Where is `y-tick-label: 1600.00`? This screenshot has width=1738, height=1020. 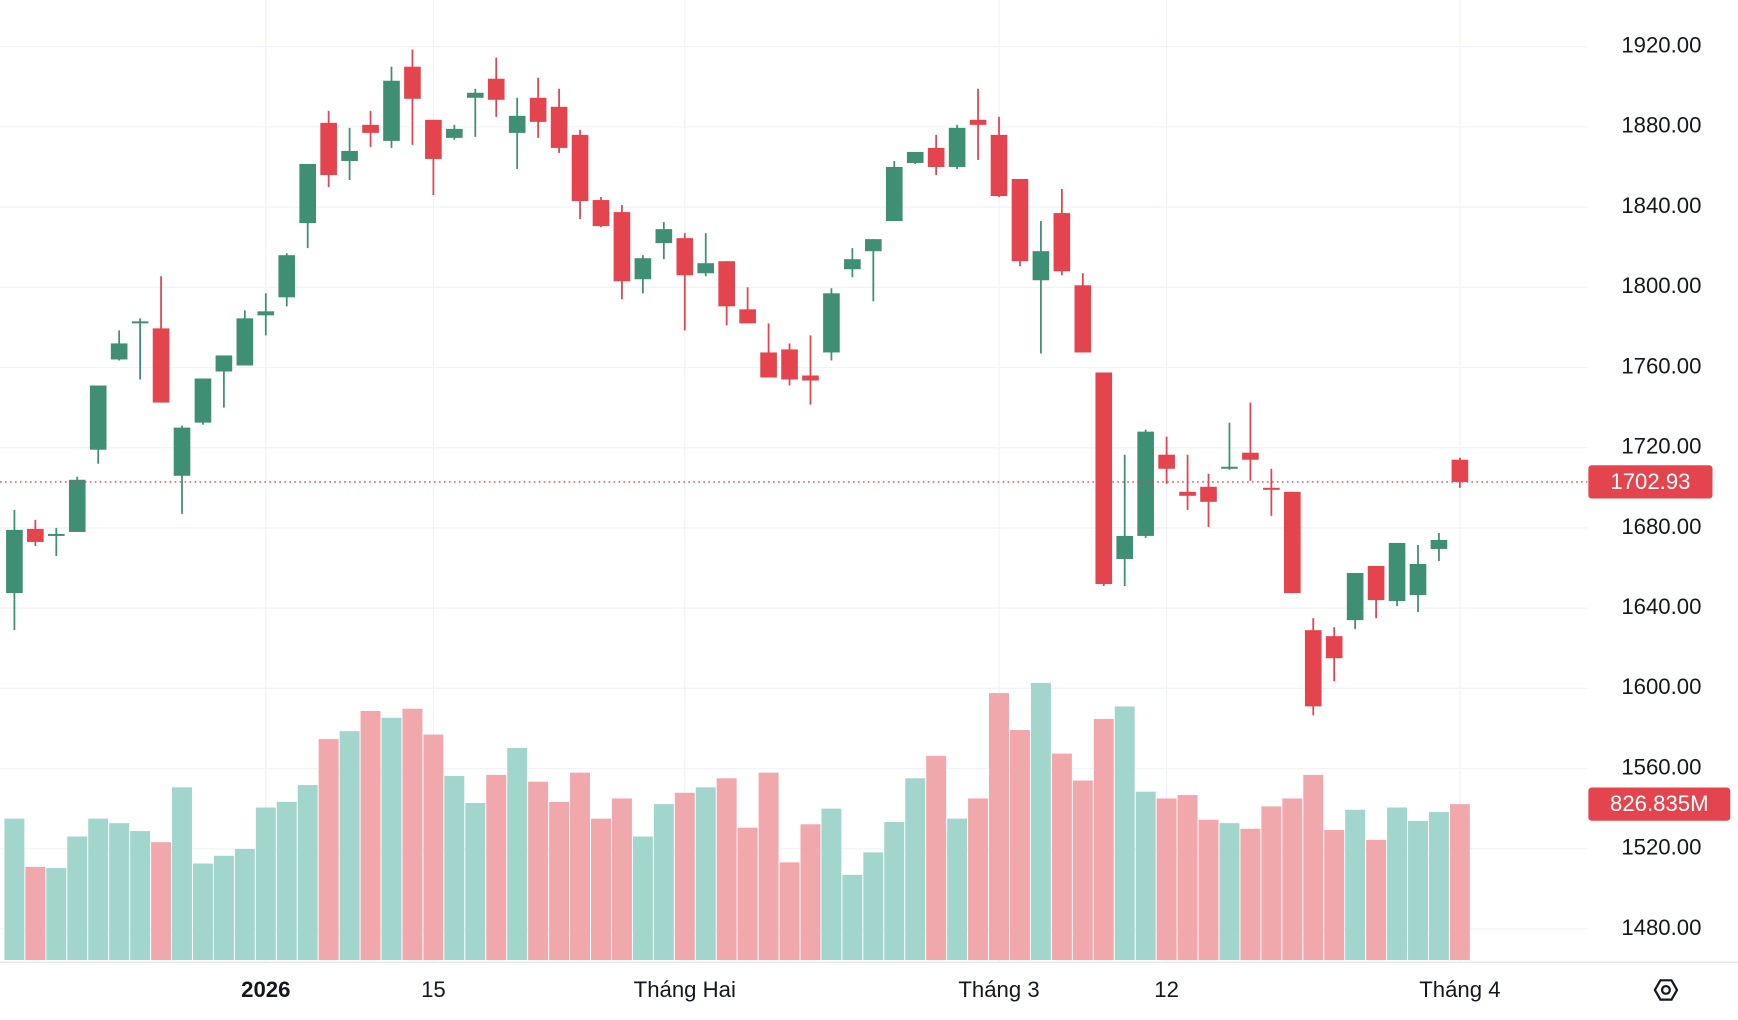
y-tick-label: 1600.00 is located at coordinates (1661, 686).